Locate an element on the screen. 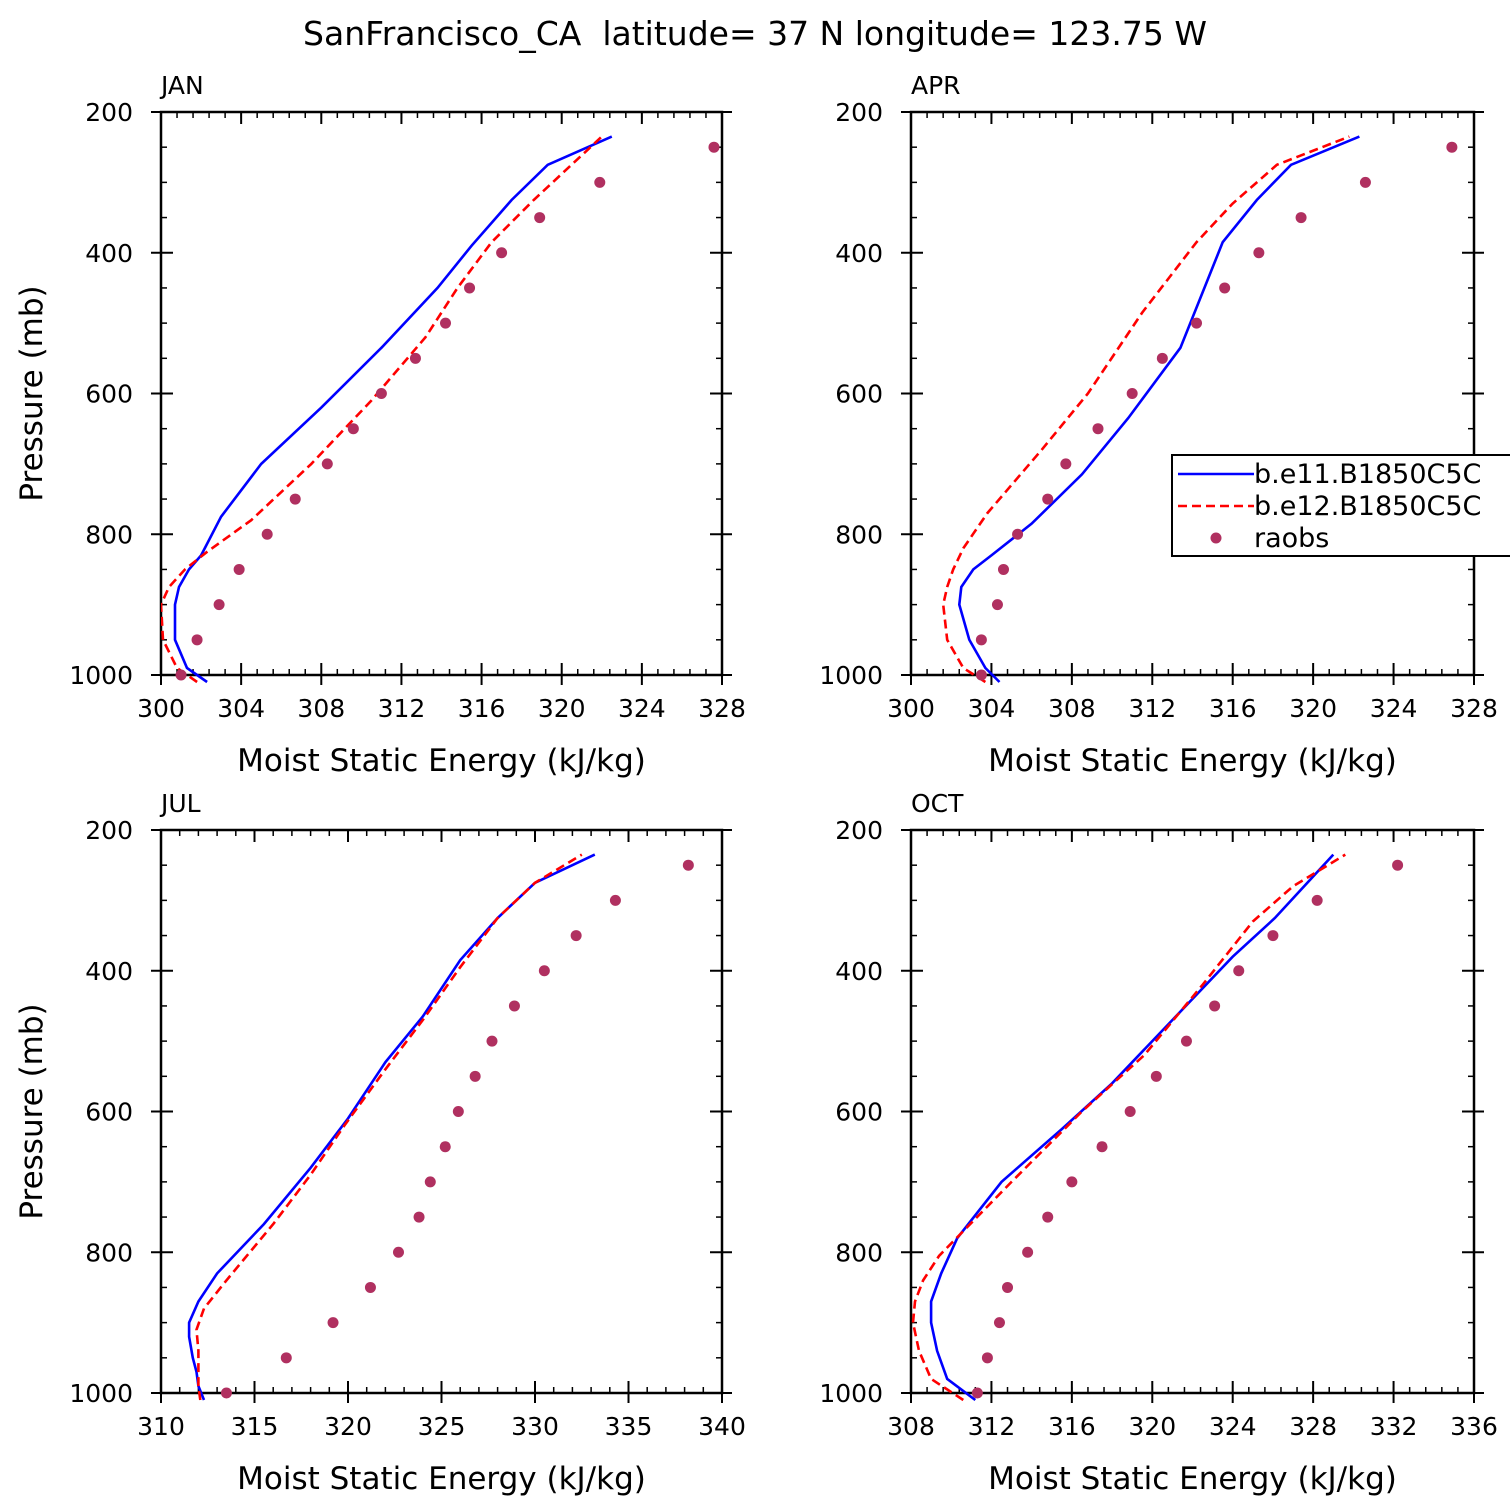 This screenshot has width=1510, height=1510. x-tick-label: 340 is located at coordinates (722, 1426).